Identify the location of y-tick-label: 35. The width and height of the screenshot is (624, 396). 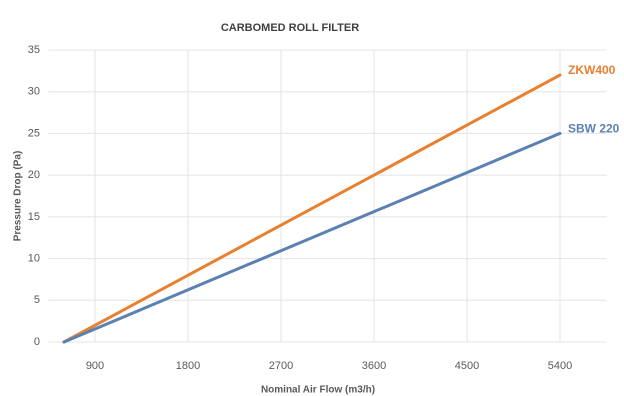
(34, 50).